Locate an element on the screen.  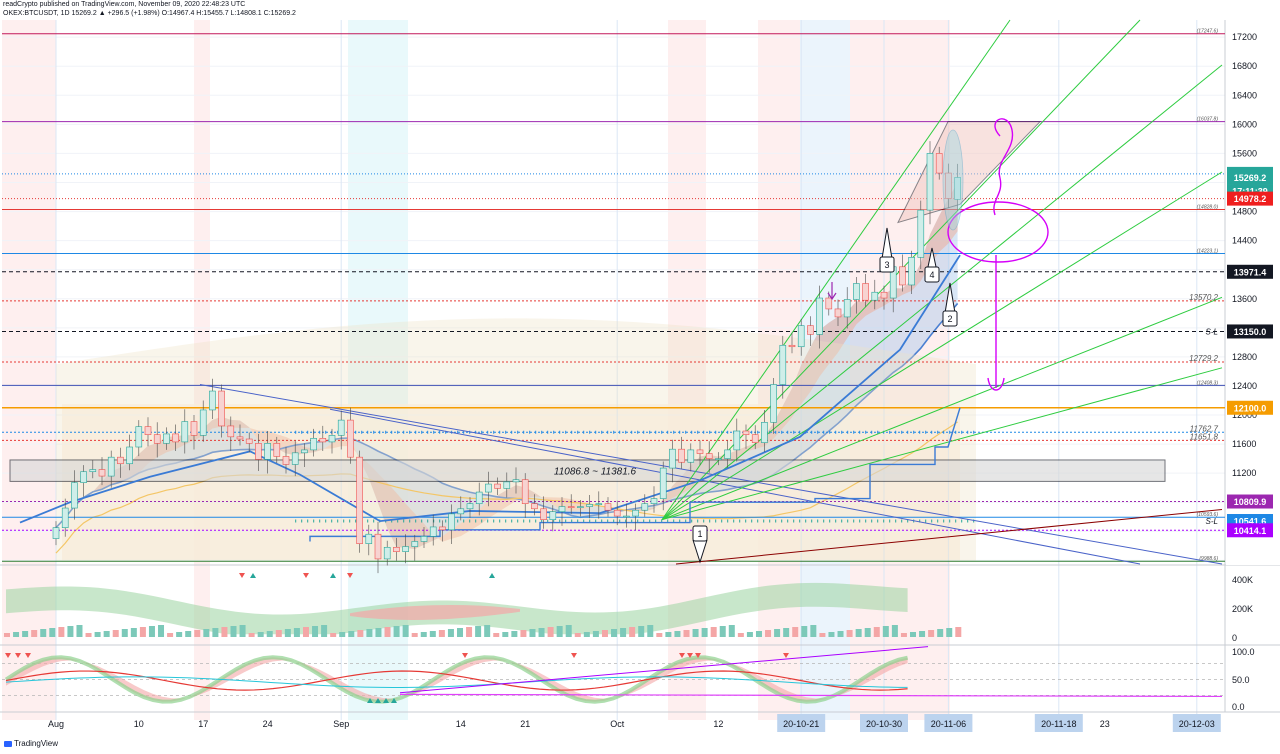
time-tick: 12 is located at coordinates (718, 724).